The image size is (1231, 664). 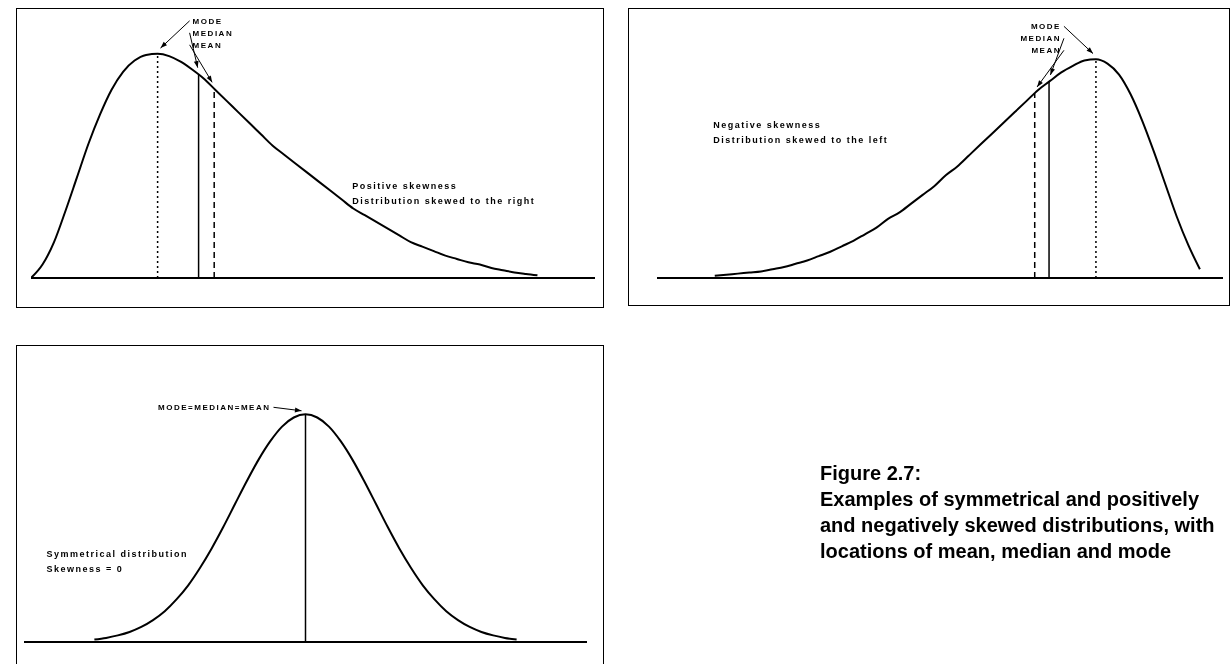 What do you see at coordinates (444, 201) in the screenshot?
I see `annotation: Distribution skewed to the right` at bounding box center [444, 201].